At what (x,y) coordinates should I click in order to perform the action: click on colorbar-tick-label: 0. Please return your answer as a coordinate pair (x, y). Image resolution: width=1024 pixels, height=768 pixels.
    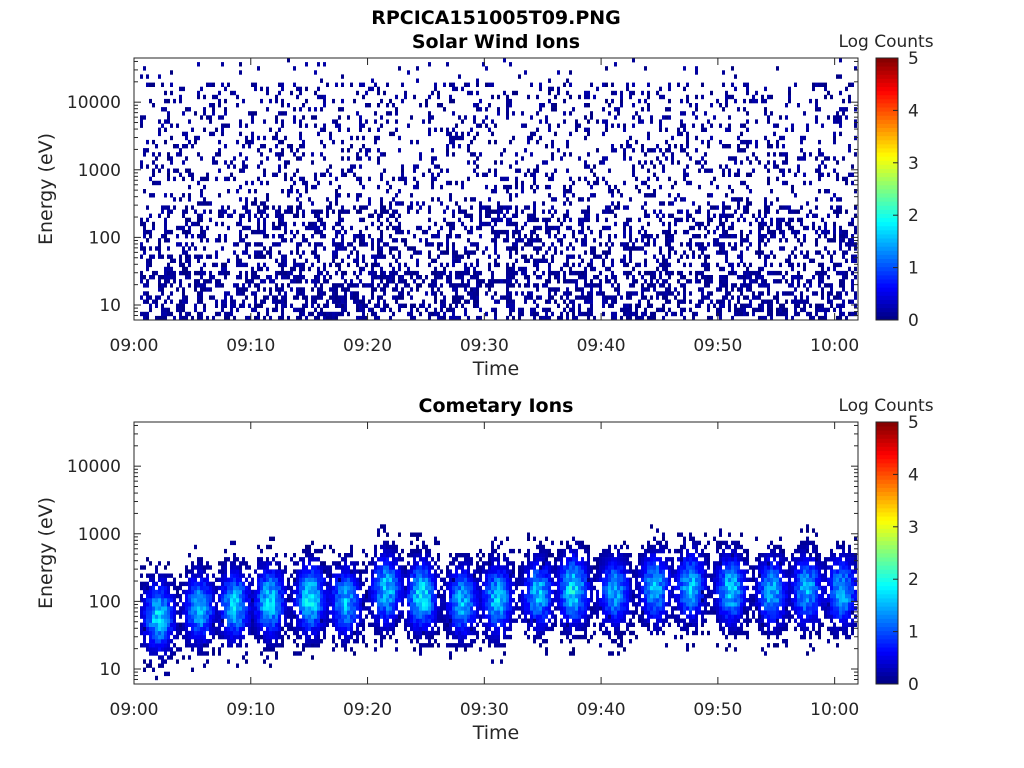
    Looking at the image, I should click on (913, 321).